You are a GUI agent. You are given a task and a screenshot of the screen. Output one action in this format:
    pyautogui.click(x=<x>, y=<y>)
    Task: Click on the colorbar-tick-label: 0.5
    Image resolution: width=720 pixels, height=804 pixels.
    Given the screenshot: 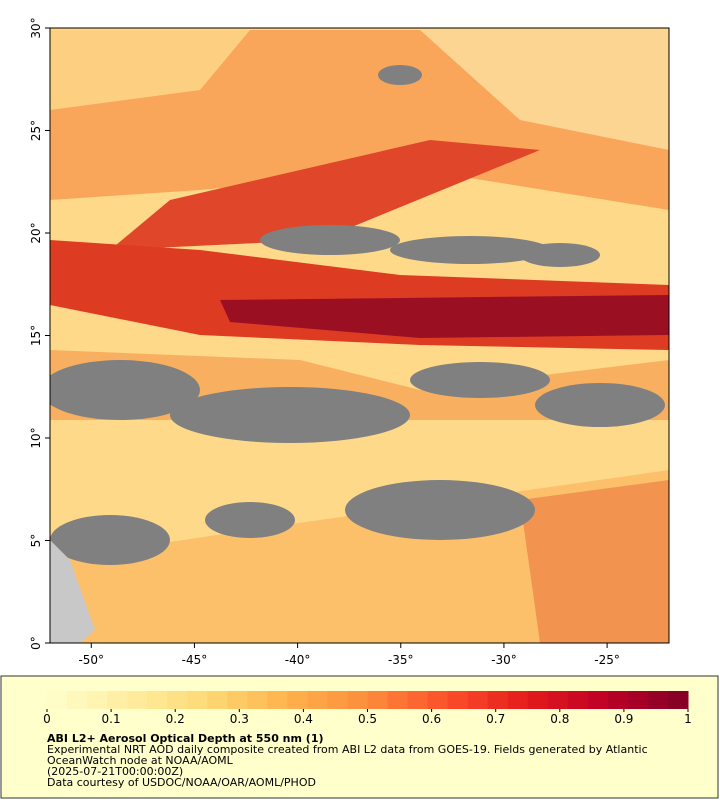 What is the action you would take?
    pyautogui.click(x=367, y=719)
    